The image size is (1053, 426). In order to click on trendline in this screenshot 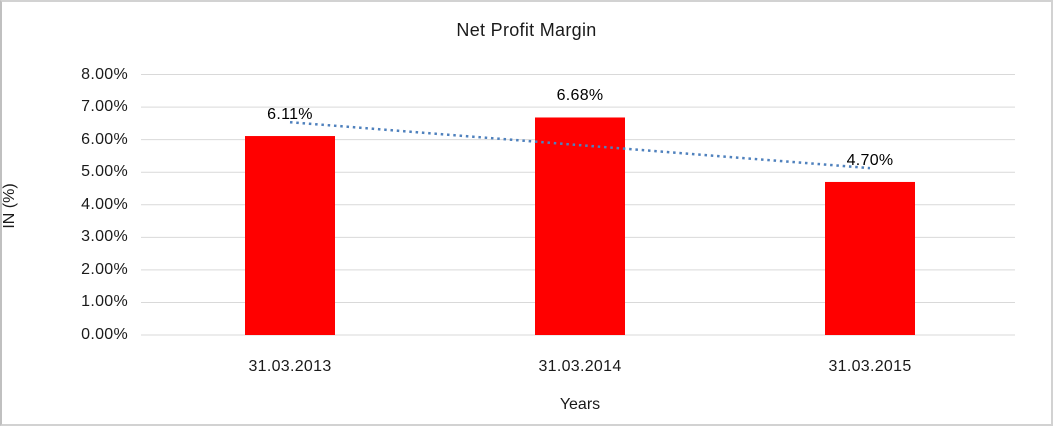, I will do `click(580, 145)`.